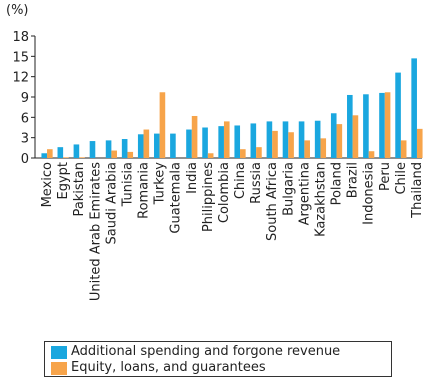 Image resolution: width=426 pixels, height=380 pixels. I want to click on y-tick-label: 3, so click(25, 139).